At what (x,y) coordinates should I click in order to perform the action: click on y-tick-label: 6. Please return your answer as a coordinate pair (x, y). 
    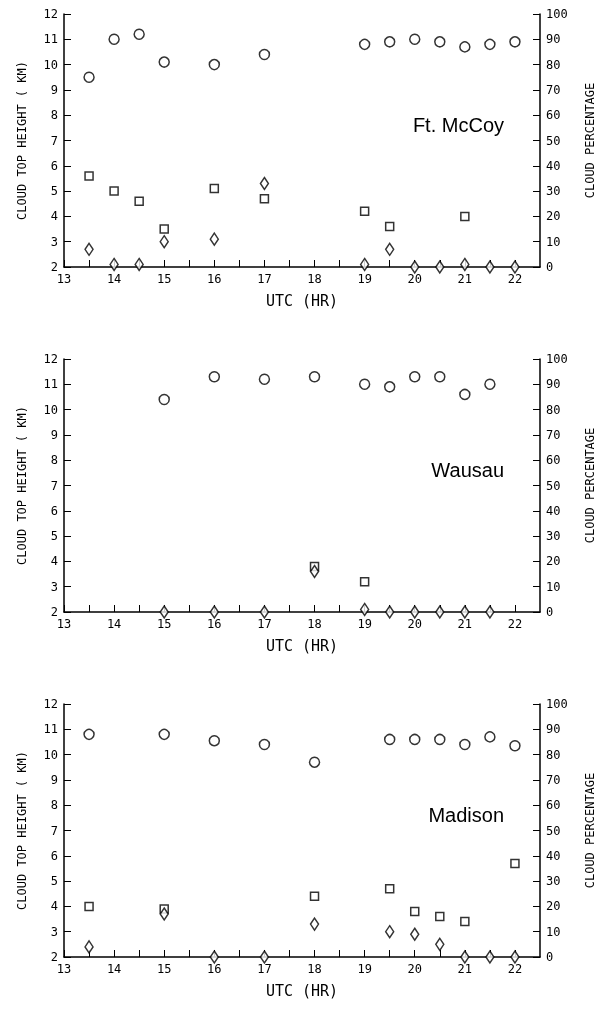
    Looking at the image, I should click on (54, 510).